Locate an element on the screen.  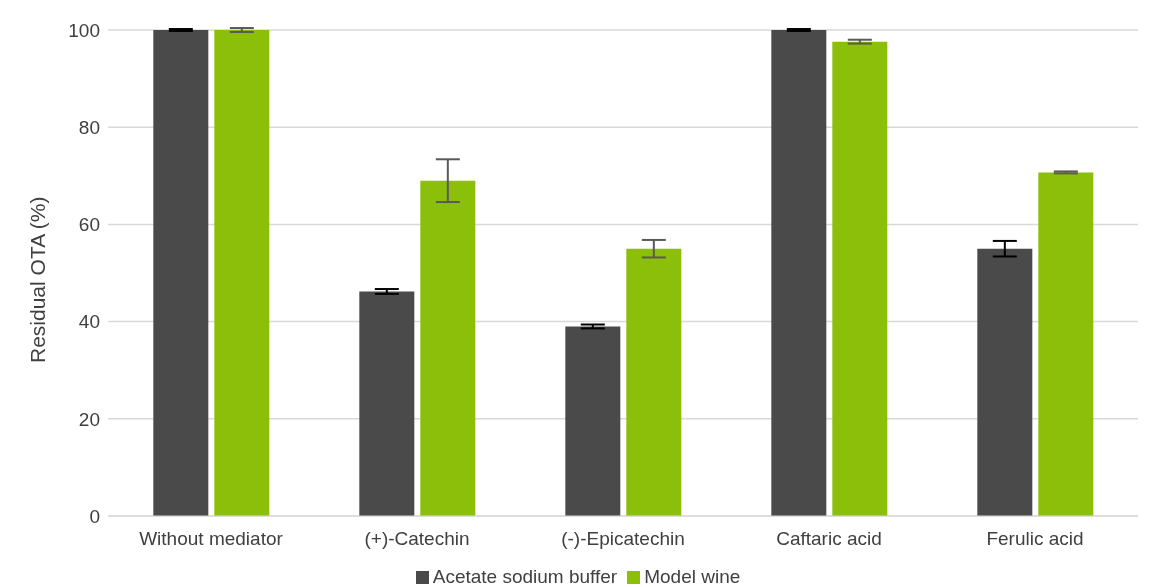
y-tick-label: 100 is located at coordinates (84, 30).